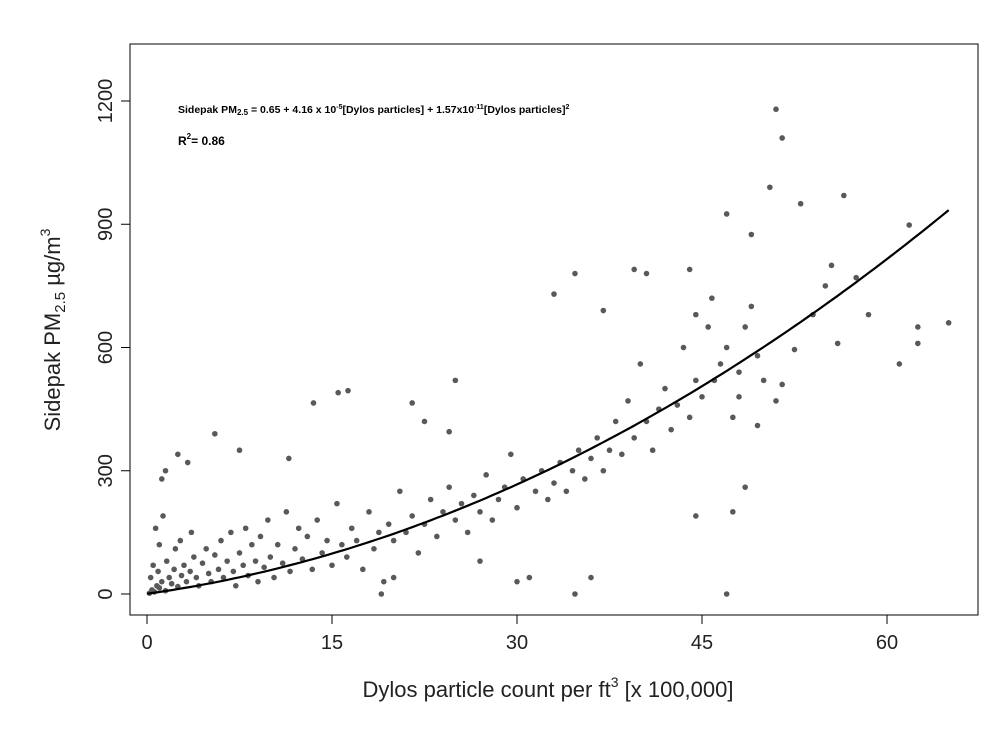 Image resolution: width=1000 pixels, height=755 pixels. I want to click on x-axis-label: Dylos particle count per ft3 [x 100,000], so click(547, 688).